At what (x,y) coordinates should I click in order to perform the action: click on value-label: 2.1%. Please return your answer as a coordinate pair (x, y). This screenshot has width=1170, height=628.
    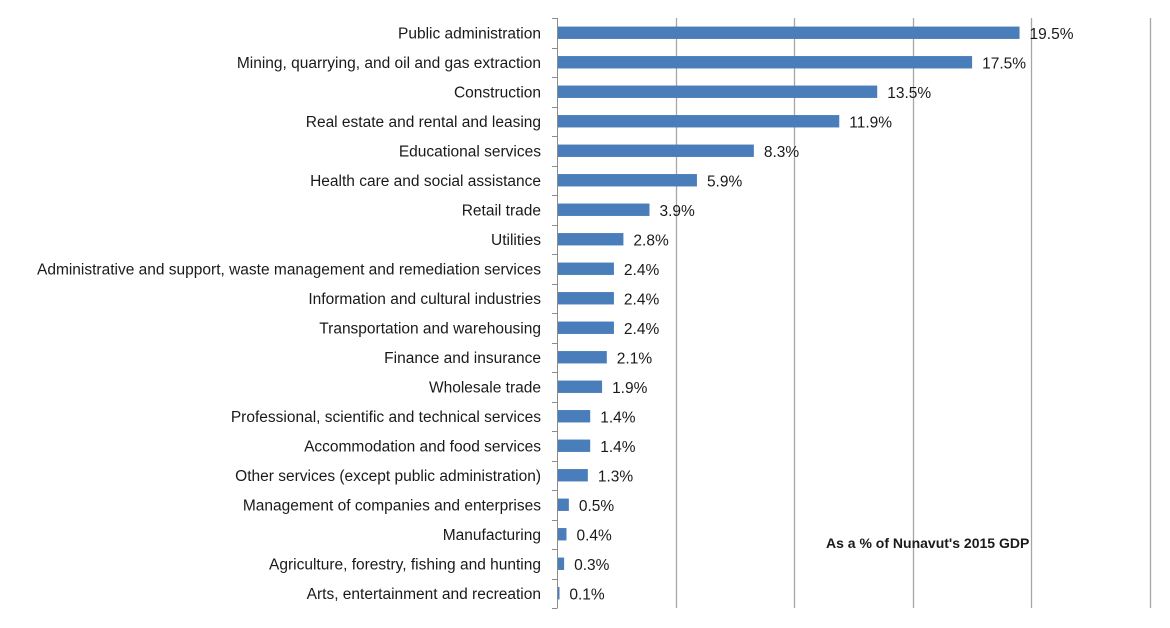
    Looking at the image, I should click on (635, 358).